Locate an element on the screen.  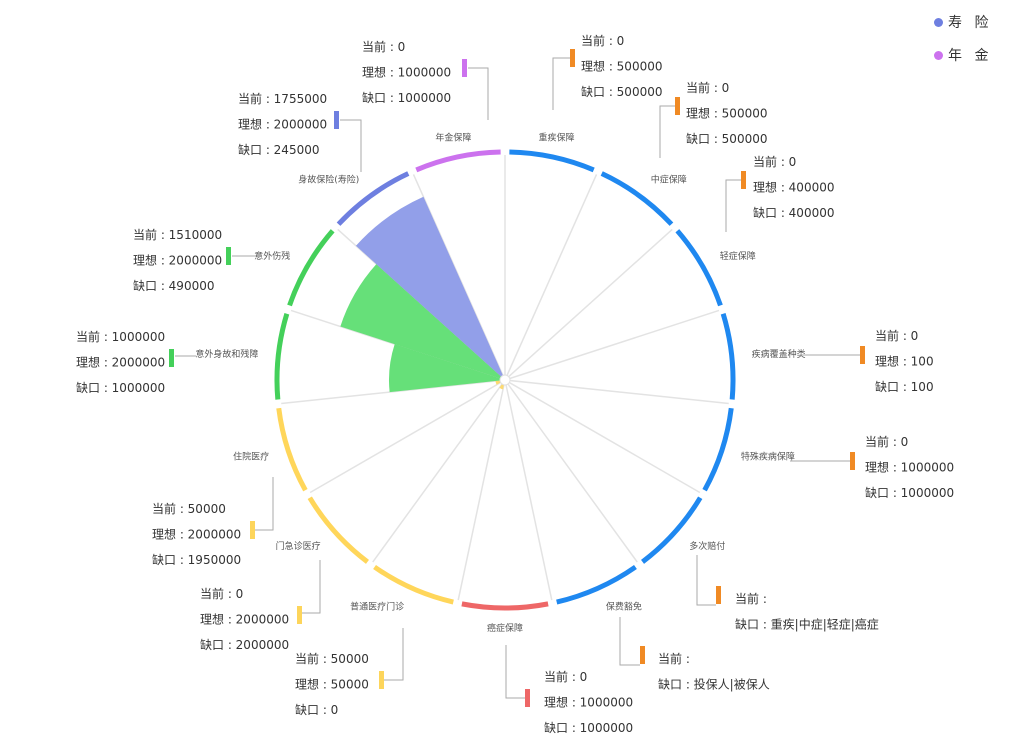
tooltip-住院医疗: 当前 : 50000 理想 : 2000000 缺口 : 1950000 is located at coordinates (213, 522).